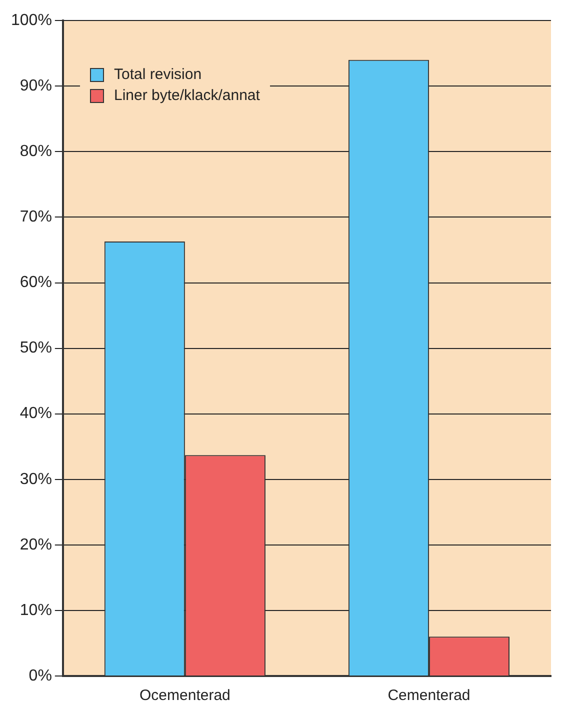 This screenshot has width=561, height=717. I want to click on legend-label: Total revision, so click(158, 74).